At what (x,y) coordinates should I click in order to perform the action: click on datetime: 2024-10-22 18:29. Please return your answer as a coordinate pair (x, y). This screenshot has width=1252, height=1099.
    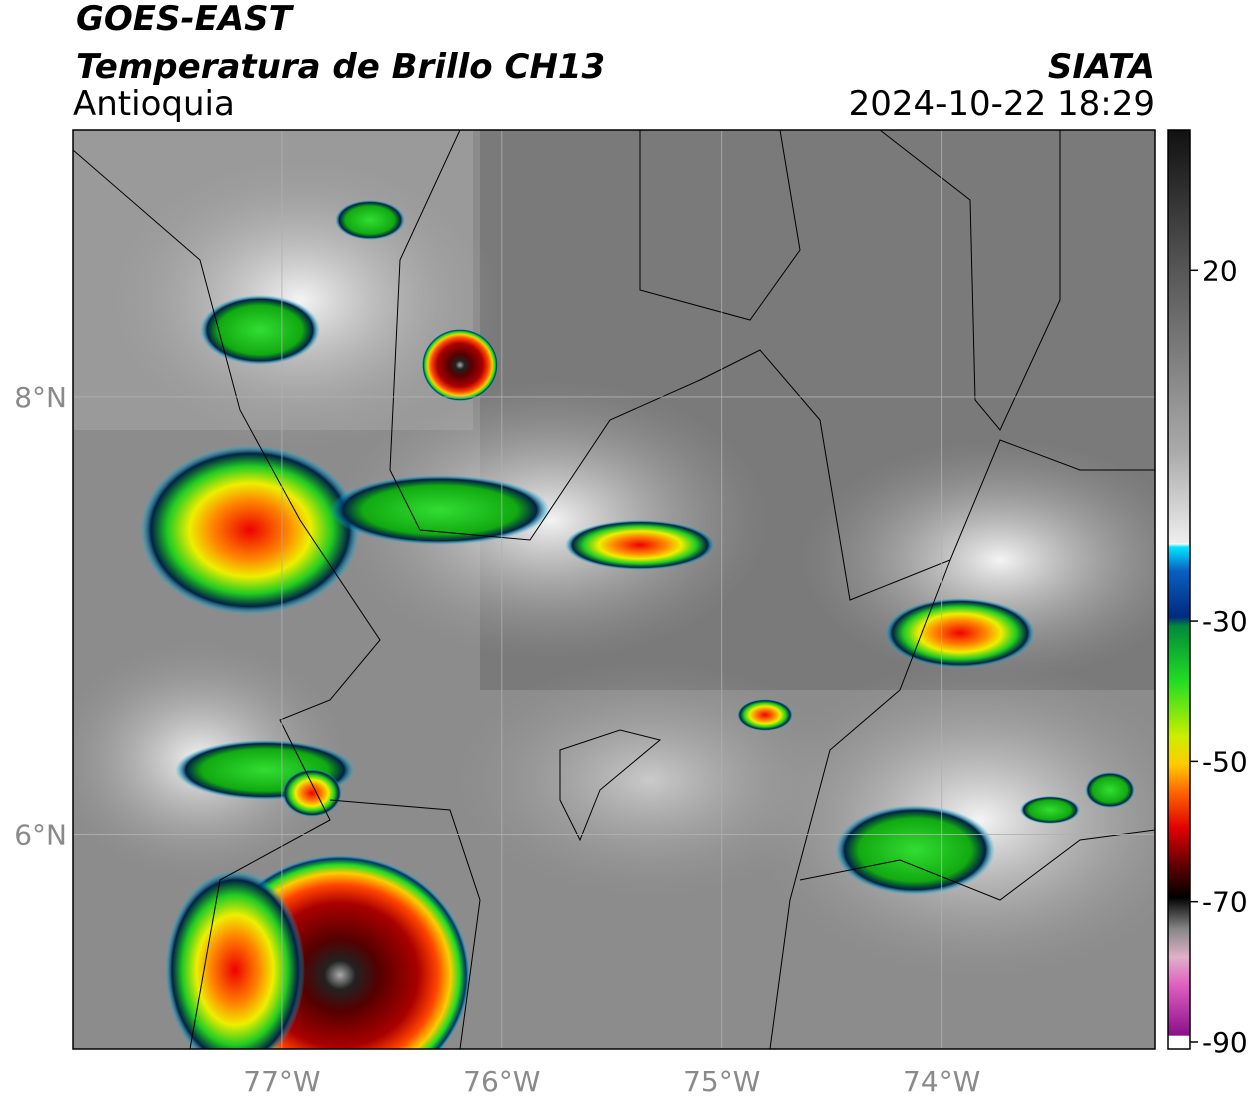
    Looking at the image, I should click on (1002, 104).